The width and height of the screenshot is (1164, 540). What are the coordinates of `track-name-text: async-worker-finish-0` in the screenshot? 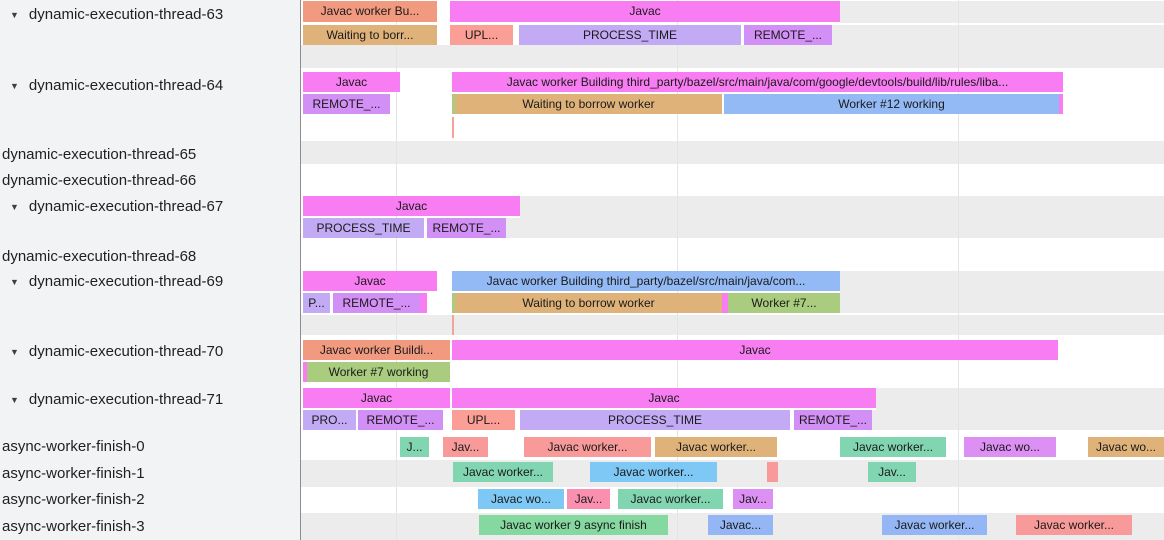 It's located at (73, 446).